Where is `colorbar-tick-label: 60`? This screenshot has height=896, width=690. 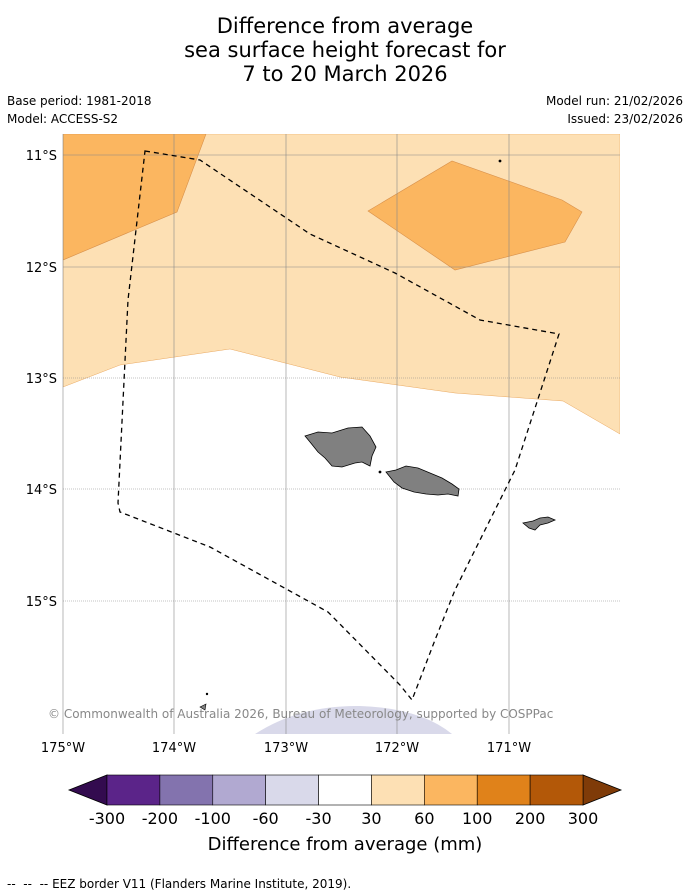
colorbar-tick-label: 60 is located at coordinates (424, 818).